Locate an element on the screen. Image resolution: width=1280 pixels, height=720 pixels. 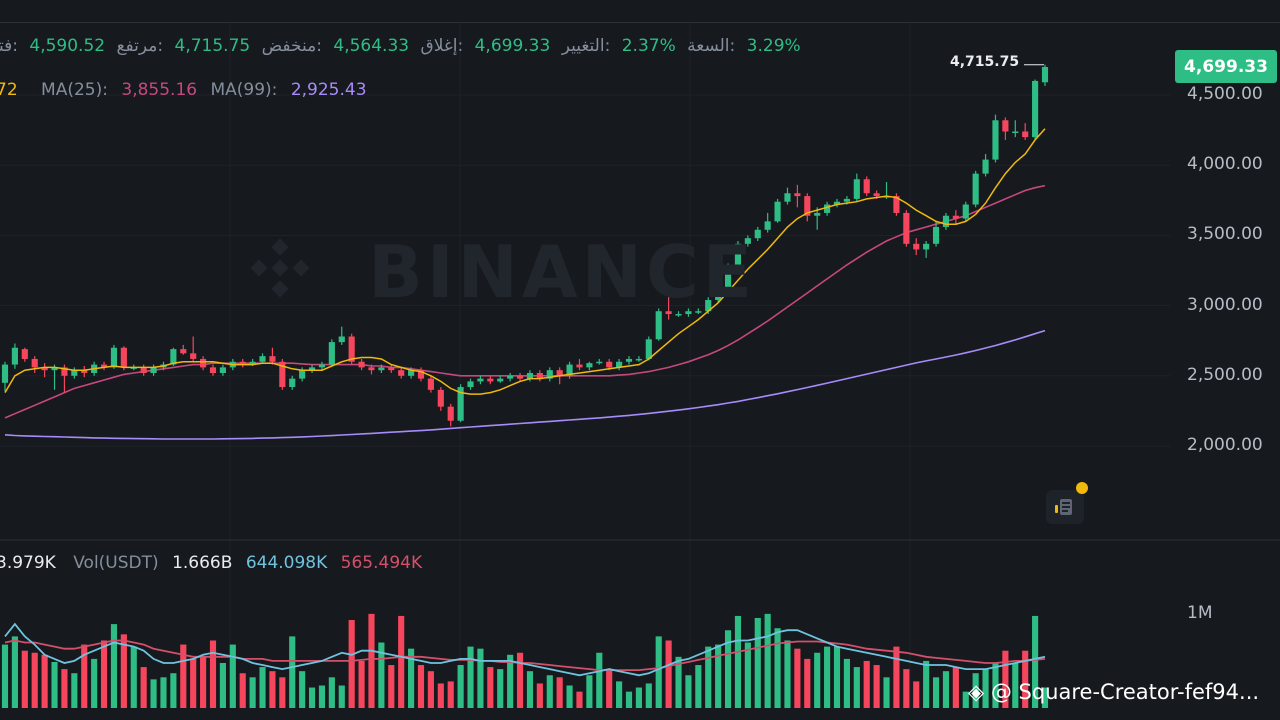
high-value: 4,715.75 is located at coordinates (212, 46).